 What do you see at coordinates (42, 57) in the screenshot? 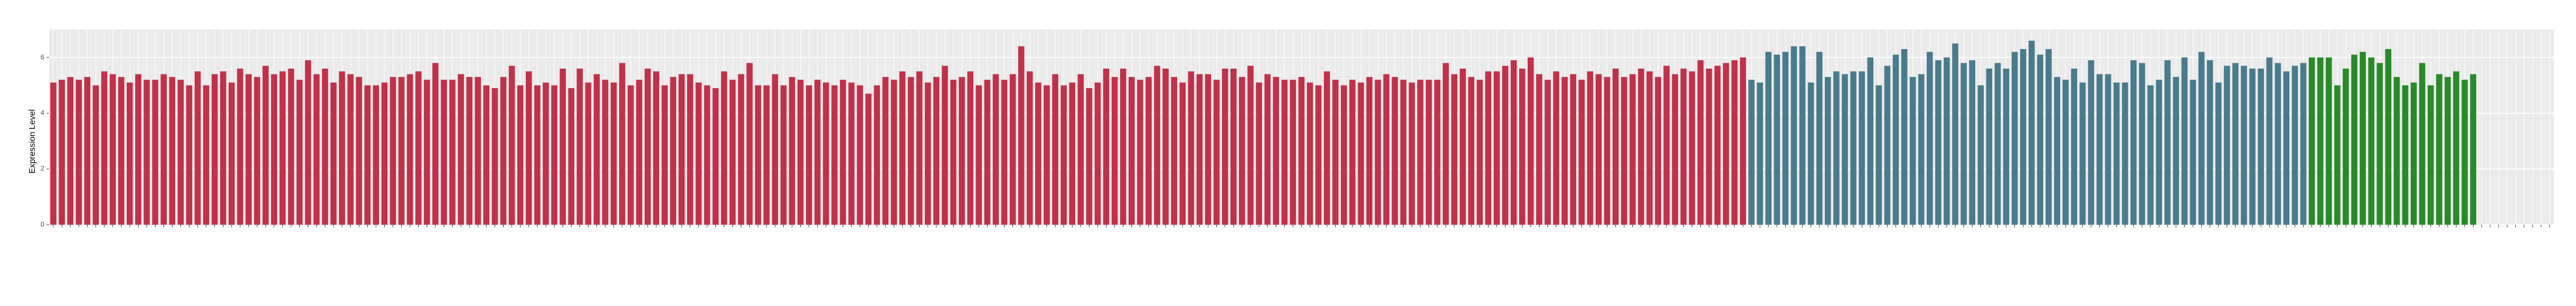
I see `y-tick-label: 6` at bounding box center [42, 57].